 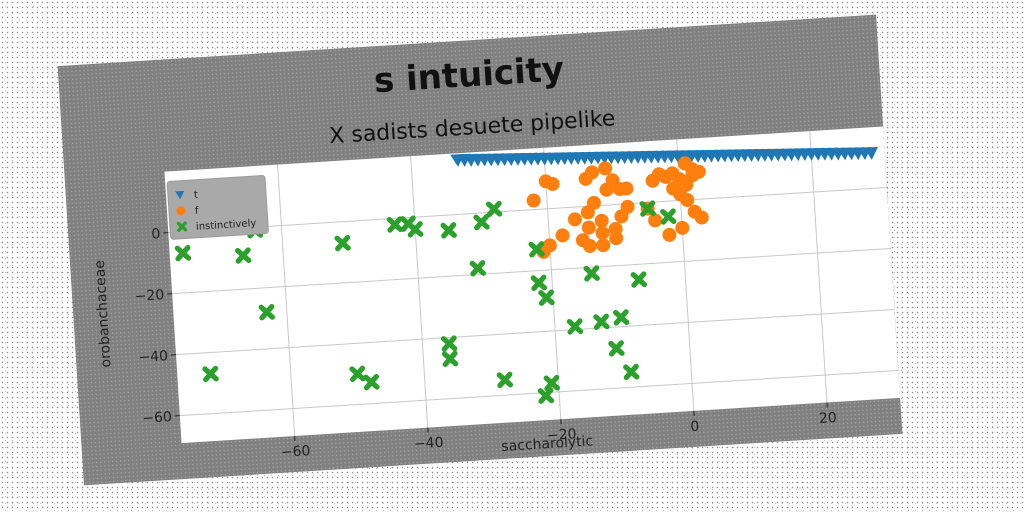 What do you see at coordinates (217, 207) in the screenshot?
I see `legend-box` at bounding box center [217, 207].